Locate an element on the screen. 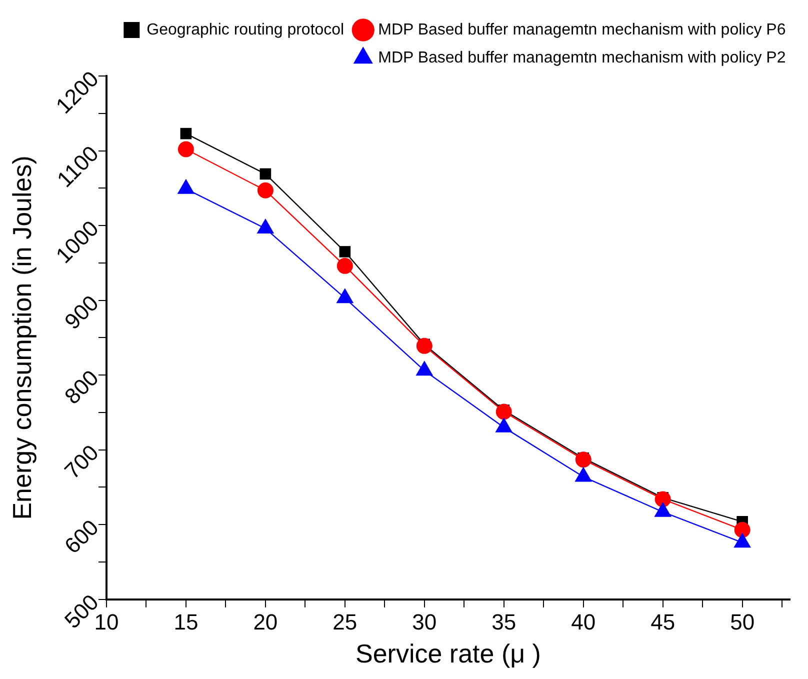  legend-label: MDP Based buffer managemtn mechanism with policy P2 is located at coordinates (582, 57).